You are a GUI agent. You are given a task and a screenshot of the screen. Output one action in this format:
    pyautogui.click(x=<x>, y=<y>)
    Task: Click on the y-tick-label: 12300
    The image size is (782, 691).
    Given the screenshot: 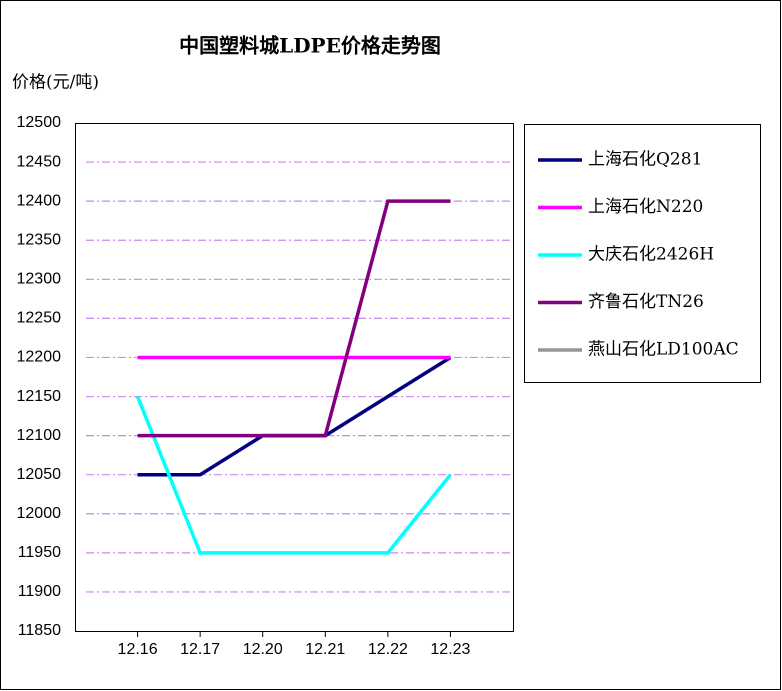 What is the action you would take?
    pyautogui.click(x=39, y=279)
    